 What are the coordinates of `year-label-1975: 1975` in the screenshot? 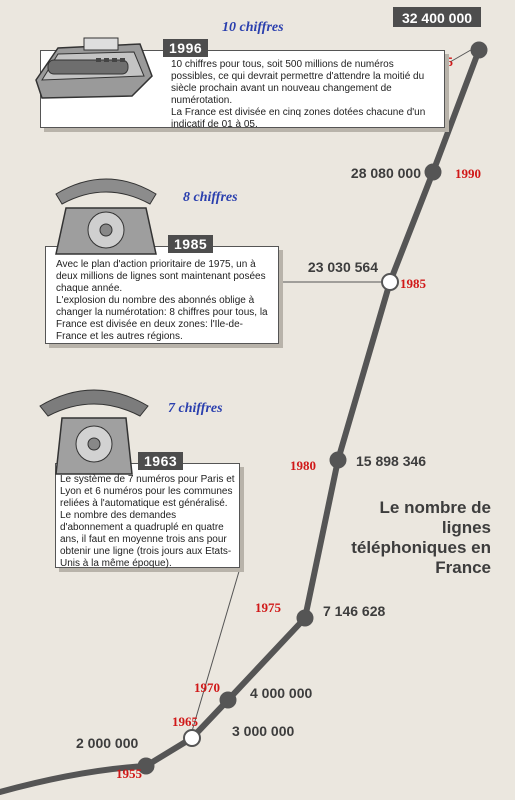 It's located at (268, 607).